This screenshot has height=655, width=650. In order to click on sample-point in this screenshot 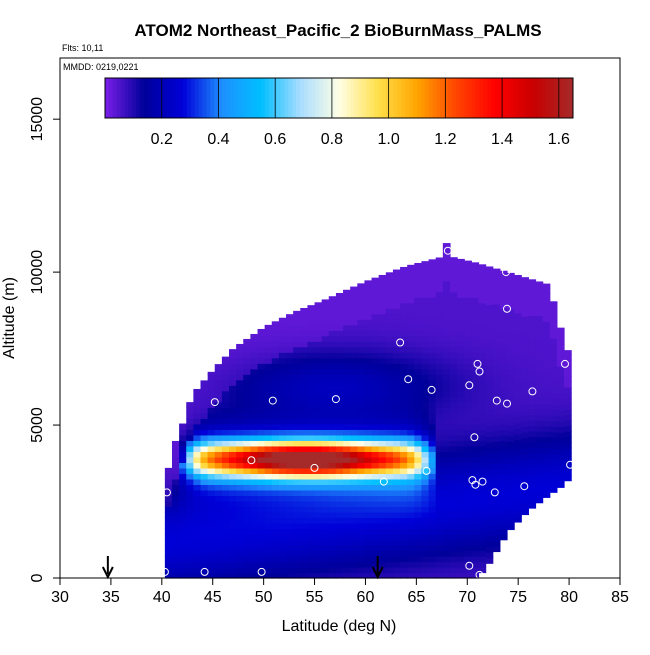, I will do `click(479, 371)`.